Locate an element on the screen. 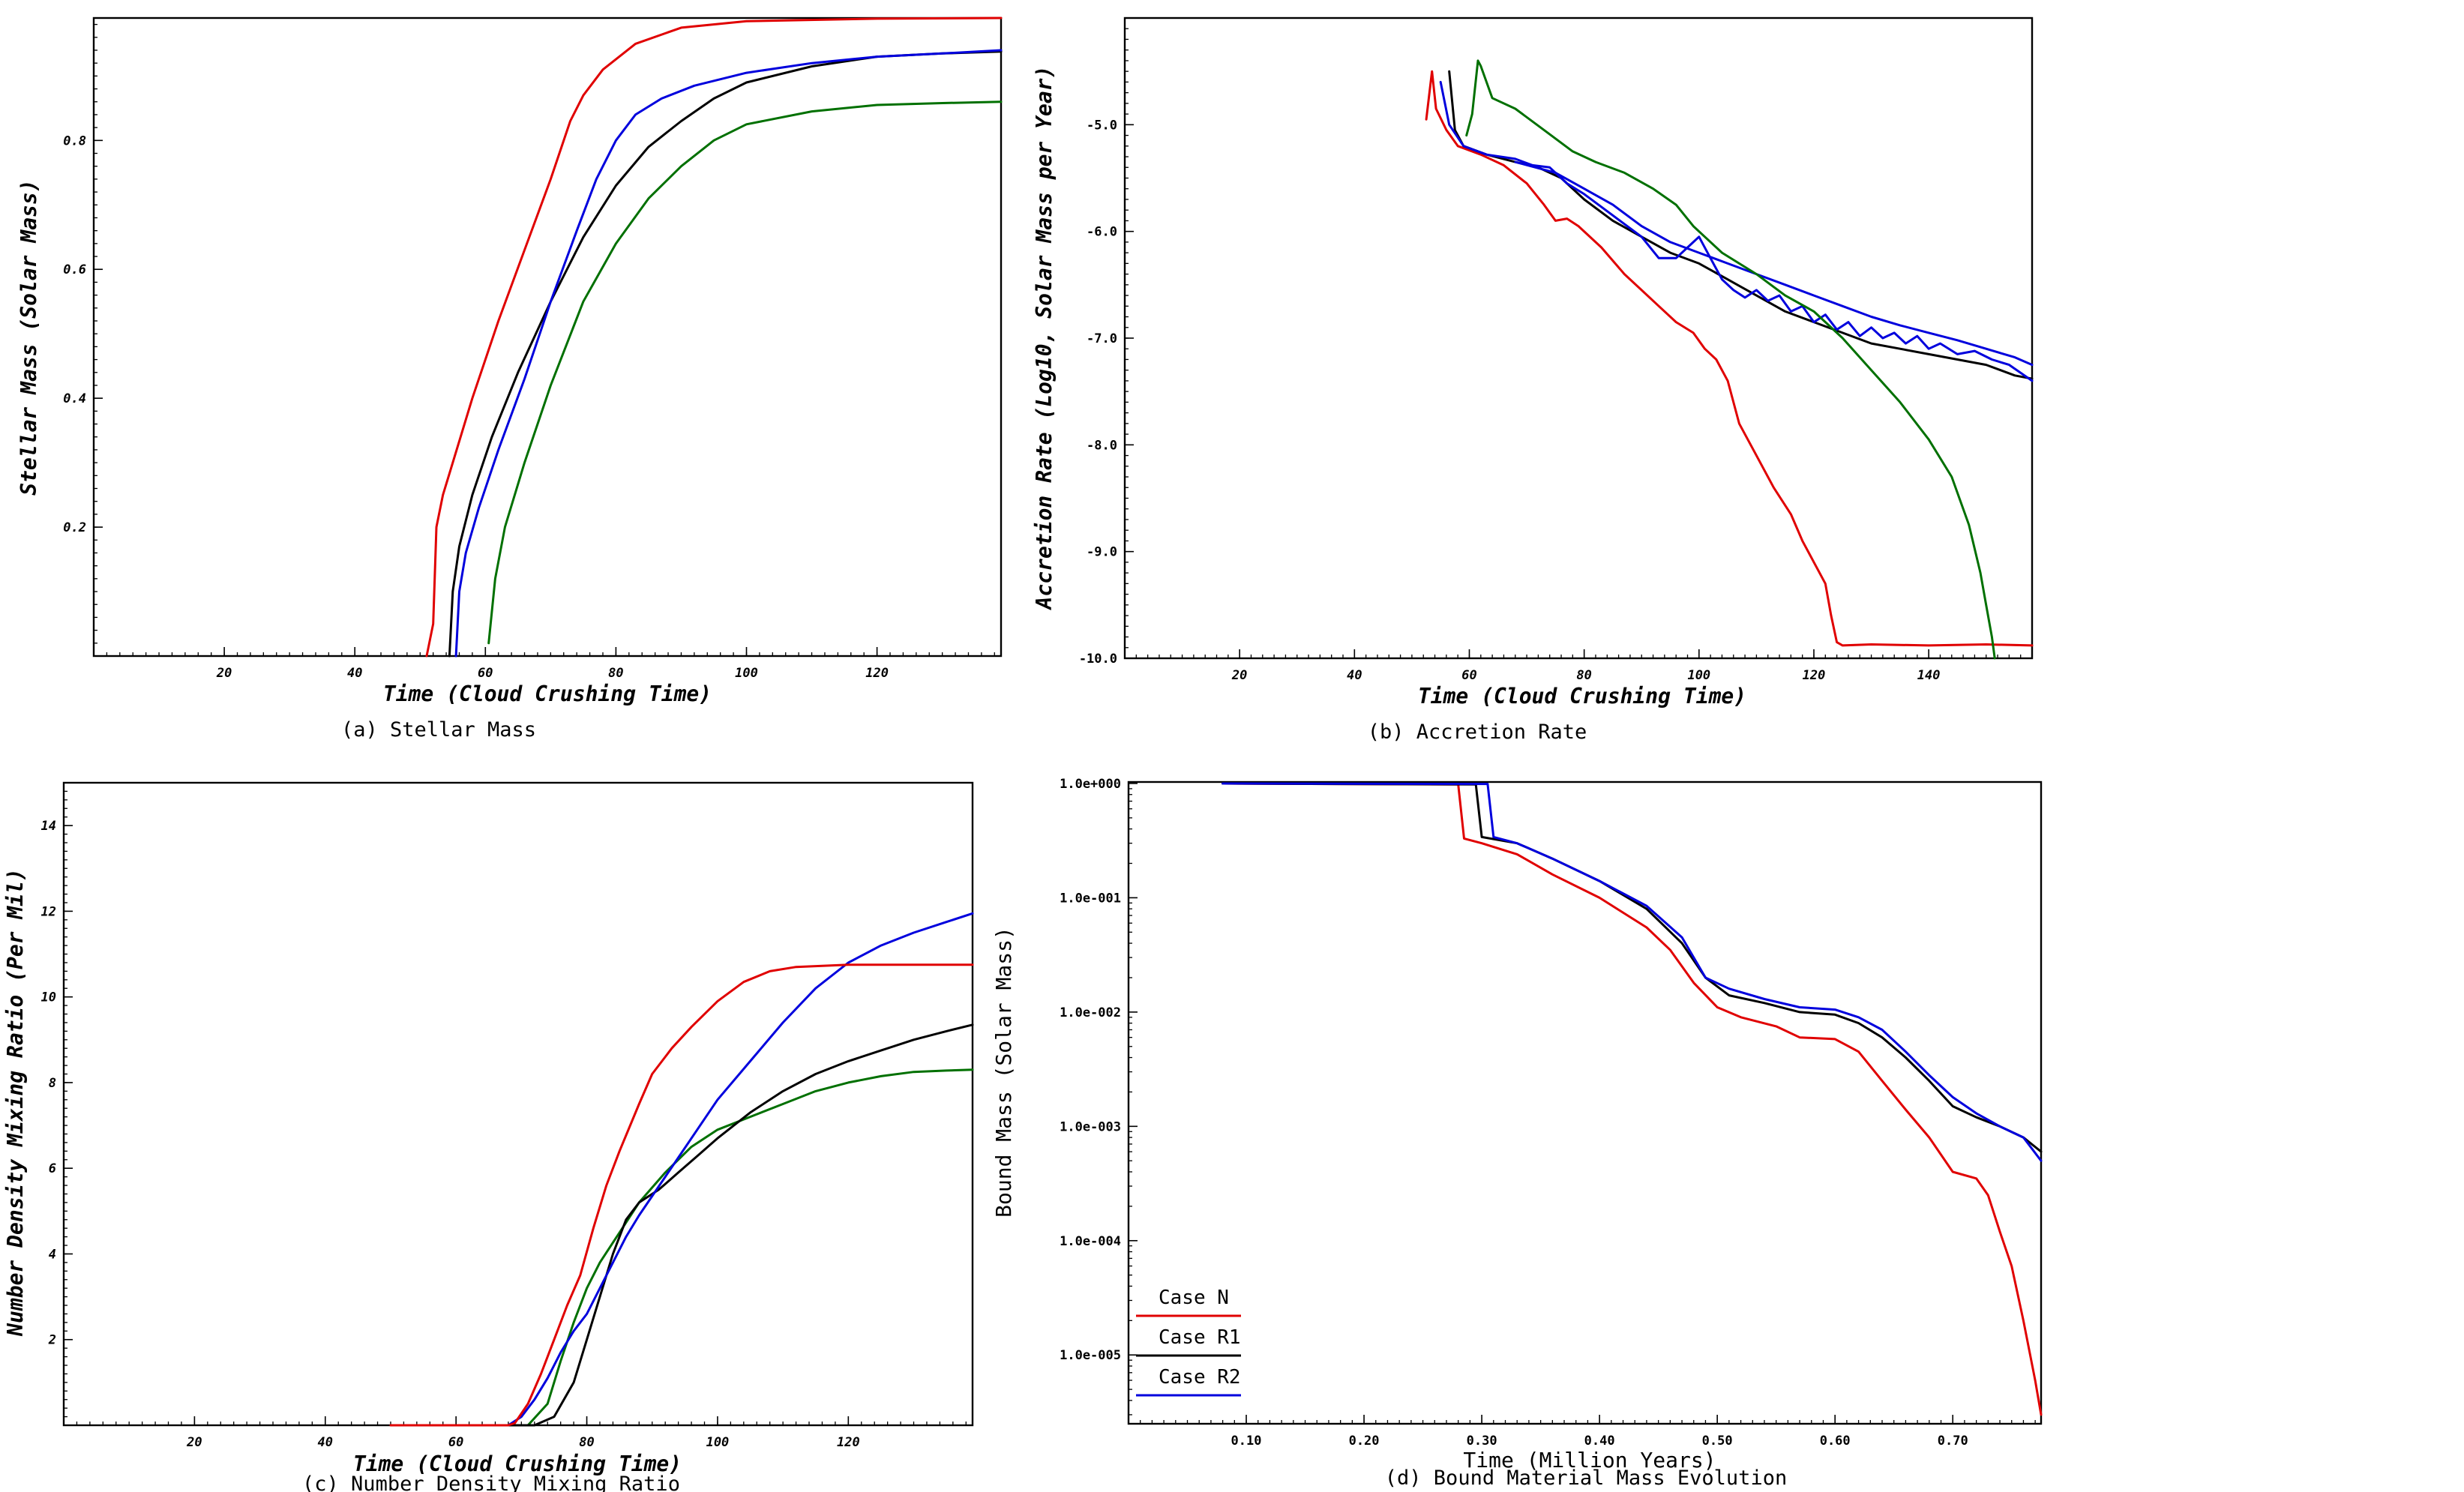 This screenshot has height=1492, width=2464. x-tick-label: 140 is located at coordinates (1929, 675).